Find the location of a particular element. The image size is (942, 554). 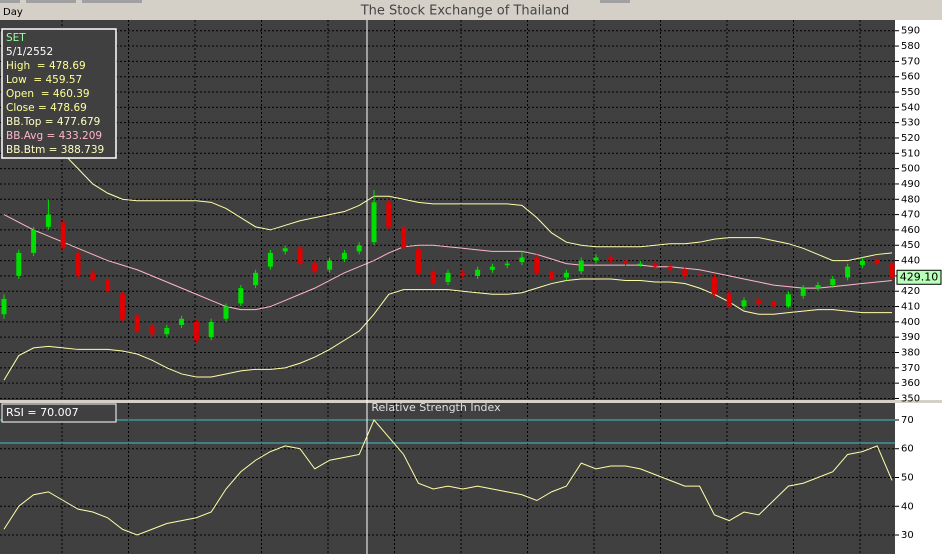

y-tick-label: 500 is located at coordinates (910, 169).